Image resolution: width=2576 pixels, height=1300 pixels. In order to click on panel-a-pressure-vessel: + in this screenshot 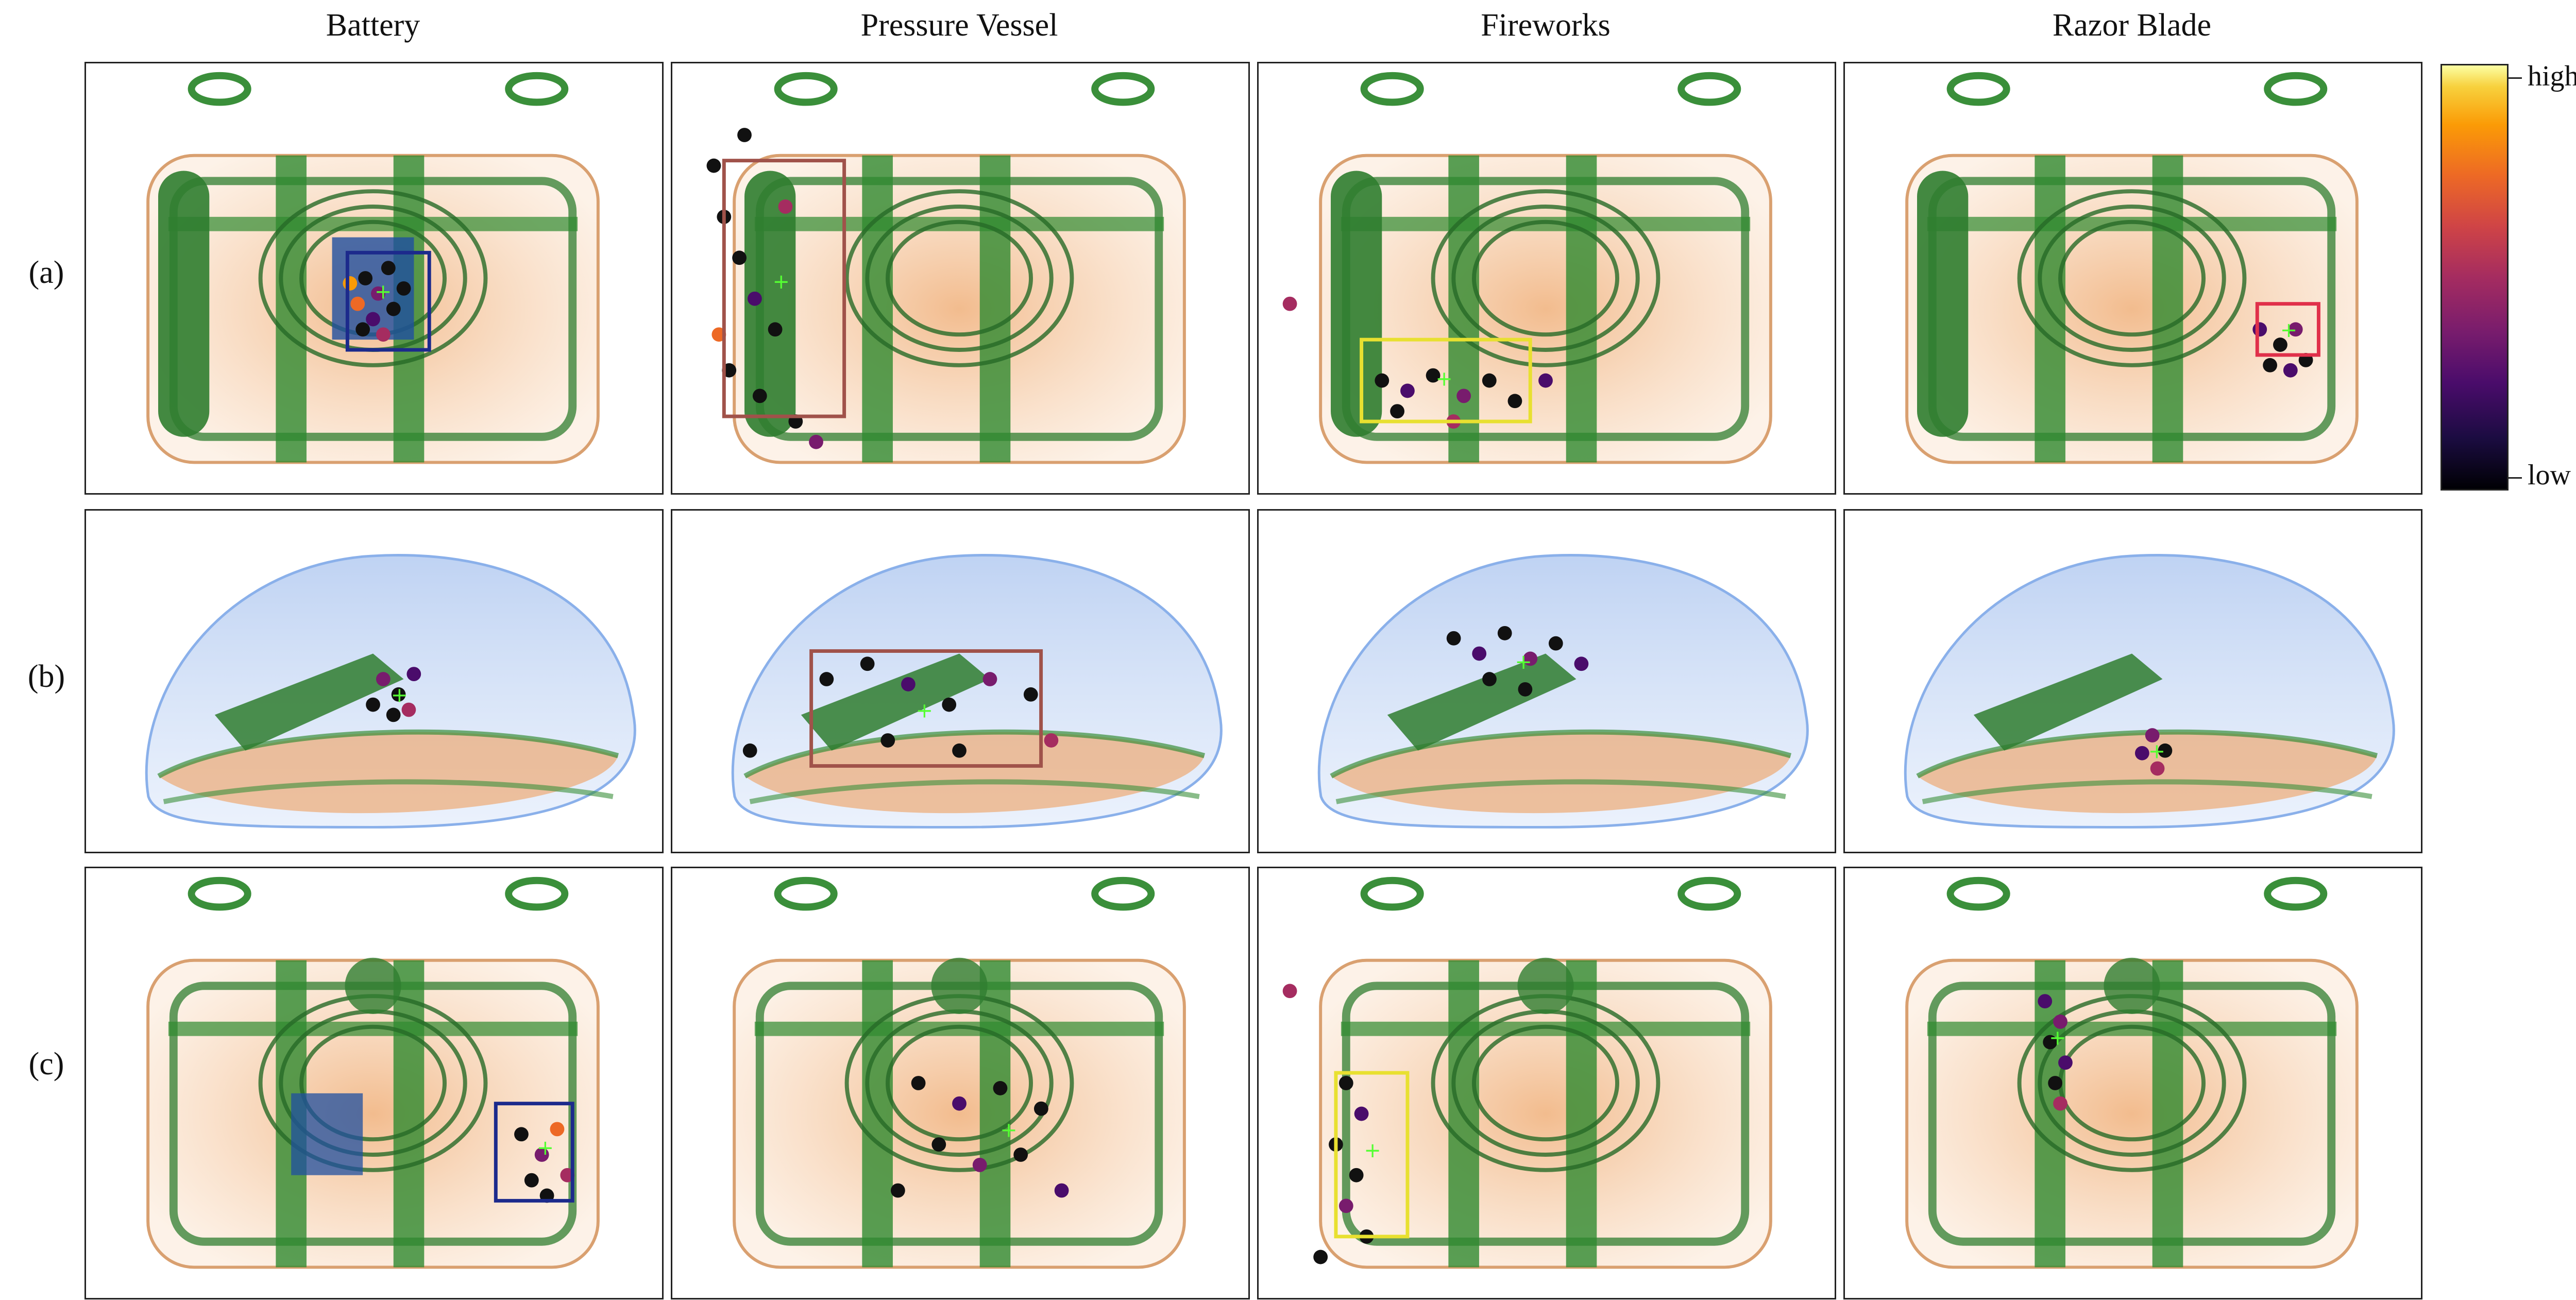, I will do `click(960, 278)`.